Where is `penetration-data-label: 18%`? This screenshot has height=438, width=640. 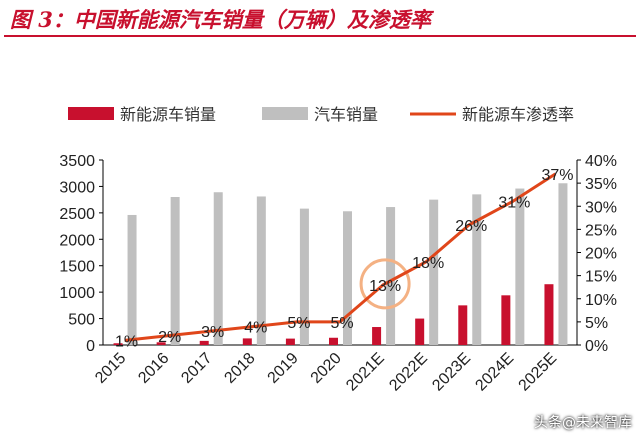 penetration-data-label: 18% is located at coordinates (428, 263).